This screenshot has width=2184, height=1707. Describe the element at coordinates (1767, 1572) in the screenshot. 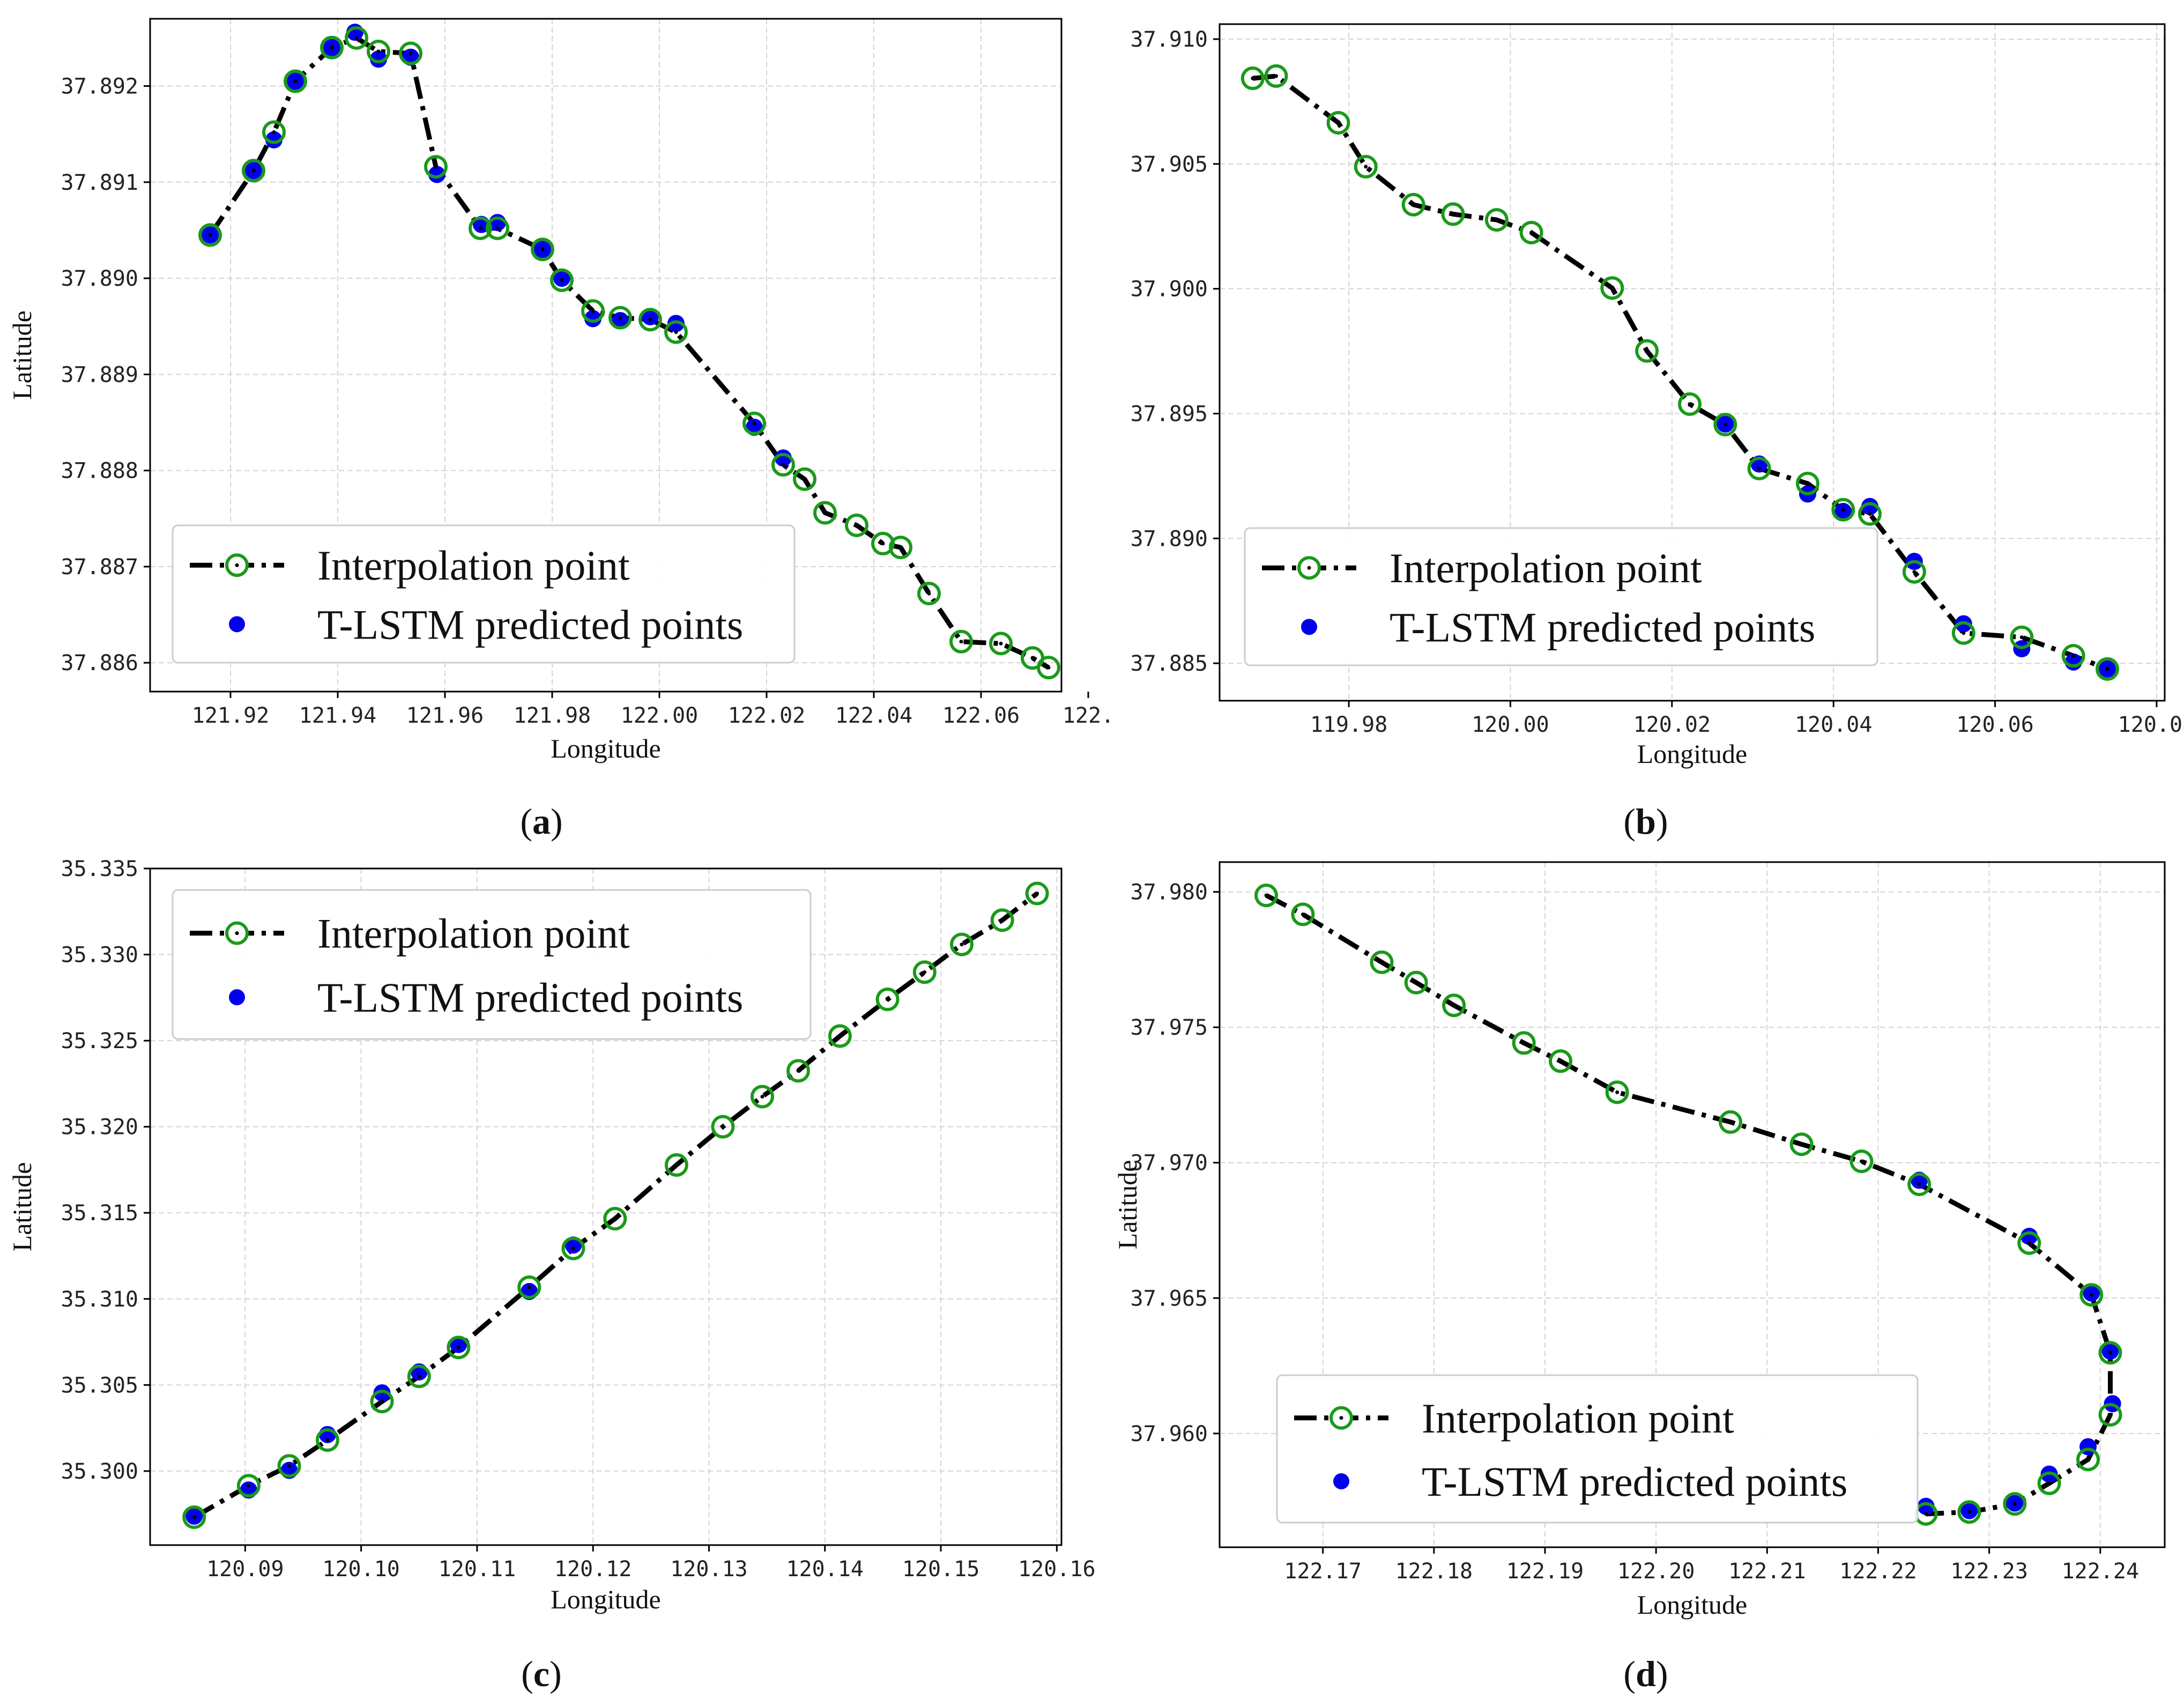

I see `x-tick-label: 122.21` at that location.